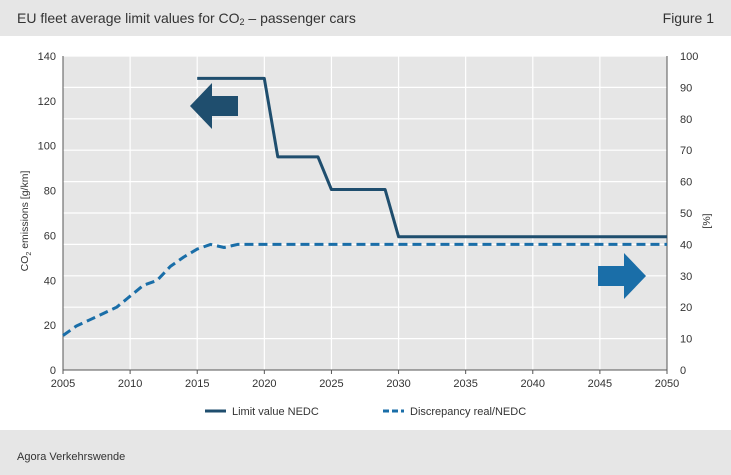 This screenshot has width=731, height=475. Describe the element at coordinates (600, 384) in the screenshot. I see `x-tick-label: 2045` at that location.